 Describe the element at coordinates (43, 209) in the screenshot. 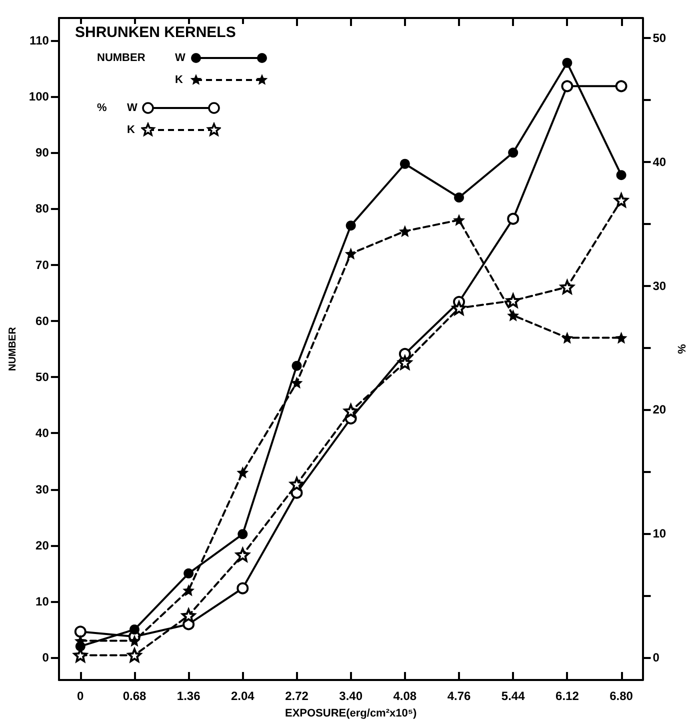

I see `y-tick-label: 80` at that location.